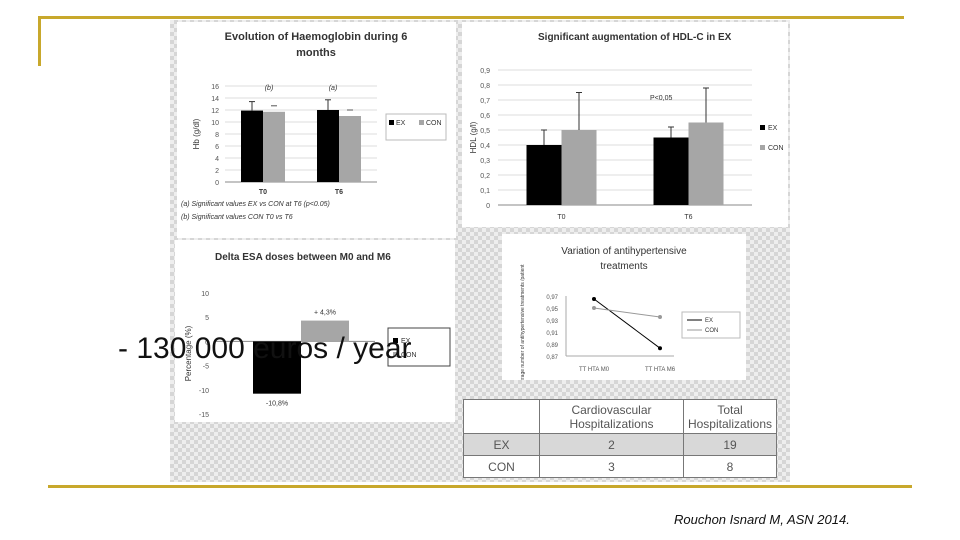 This screenshot has height=540, width=960. Describe the element at coordinates (325, 313) in the screenshot. I see `data-label: + 4,3%` at that location.